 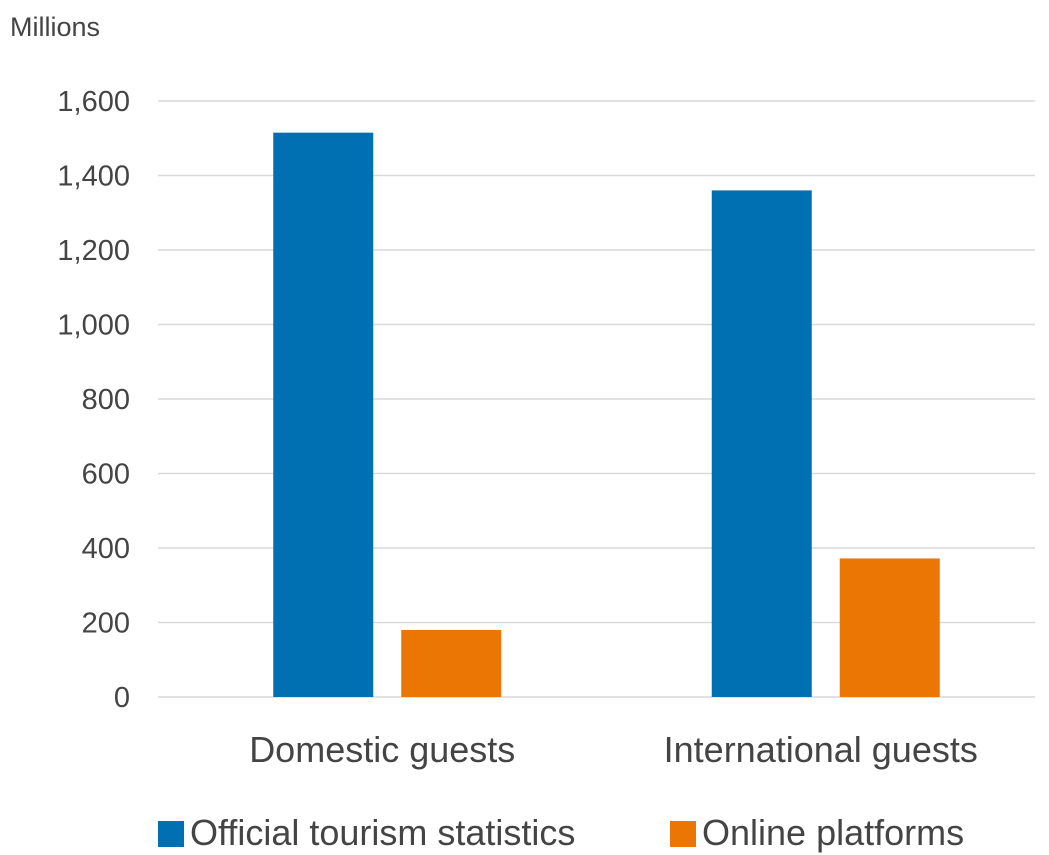 I want to click on bar-official-domestic, so click(x=323, y=415).